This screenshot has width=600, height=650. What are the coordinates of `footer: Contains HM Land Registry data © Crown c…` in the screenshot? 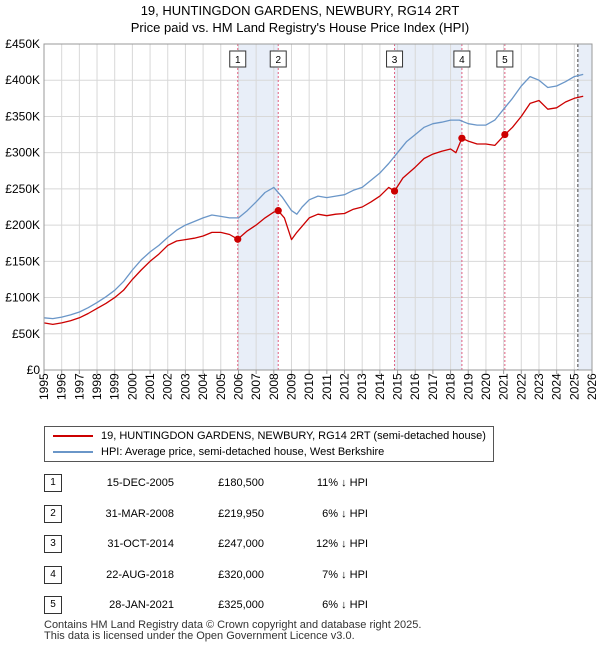 It's located at (232, 631).